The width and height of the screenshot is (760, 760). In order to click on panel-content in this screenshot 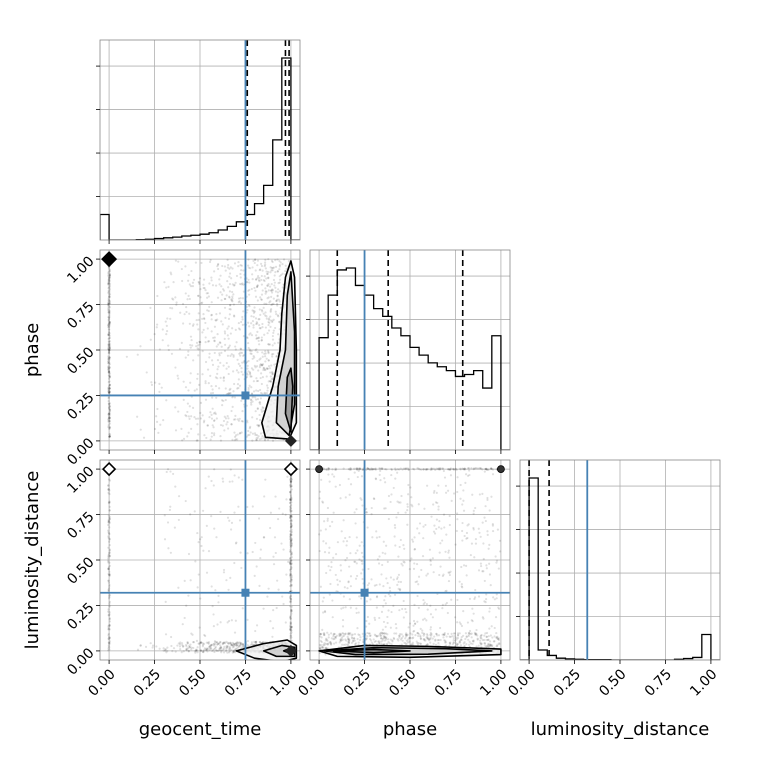, I will do `click(200, 560)`.